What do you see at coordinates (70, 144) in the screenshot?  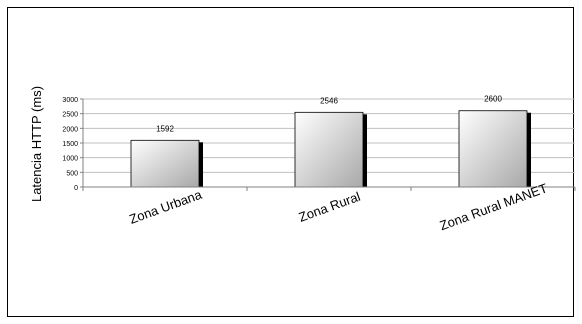 I see `y-tick-label: 1500` at bounding box center [70, 144].